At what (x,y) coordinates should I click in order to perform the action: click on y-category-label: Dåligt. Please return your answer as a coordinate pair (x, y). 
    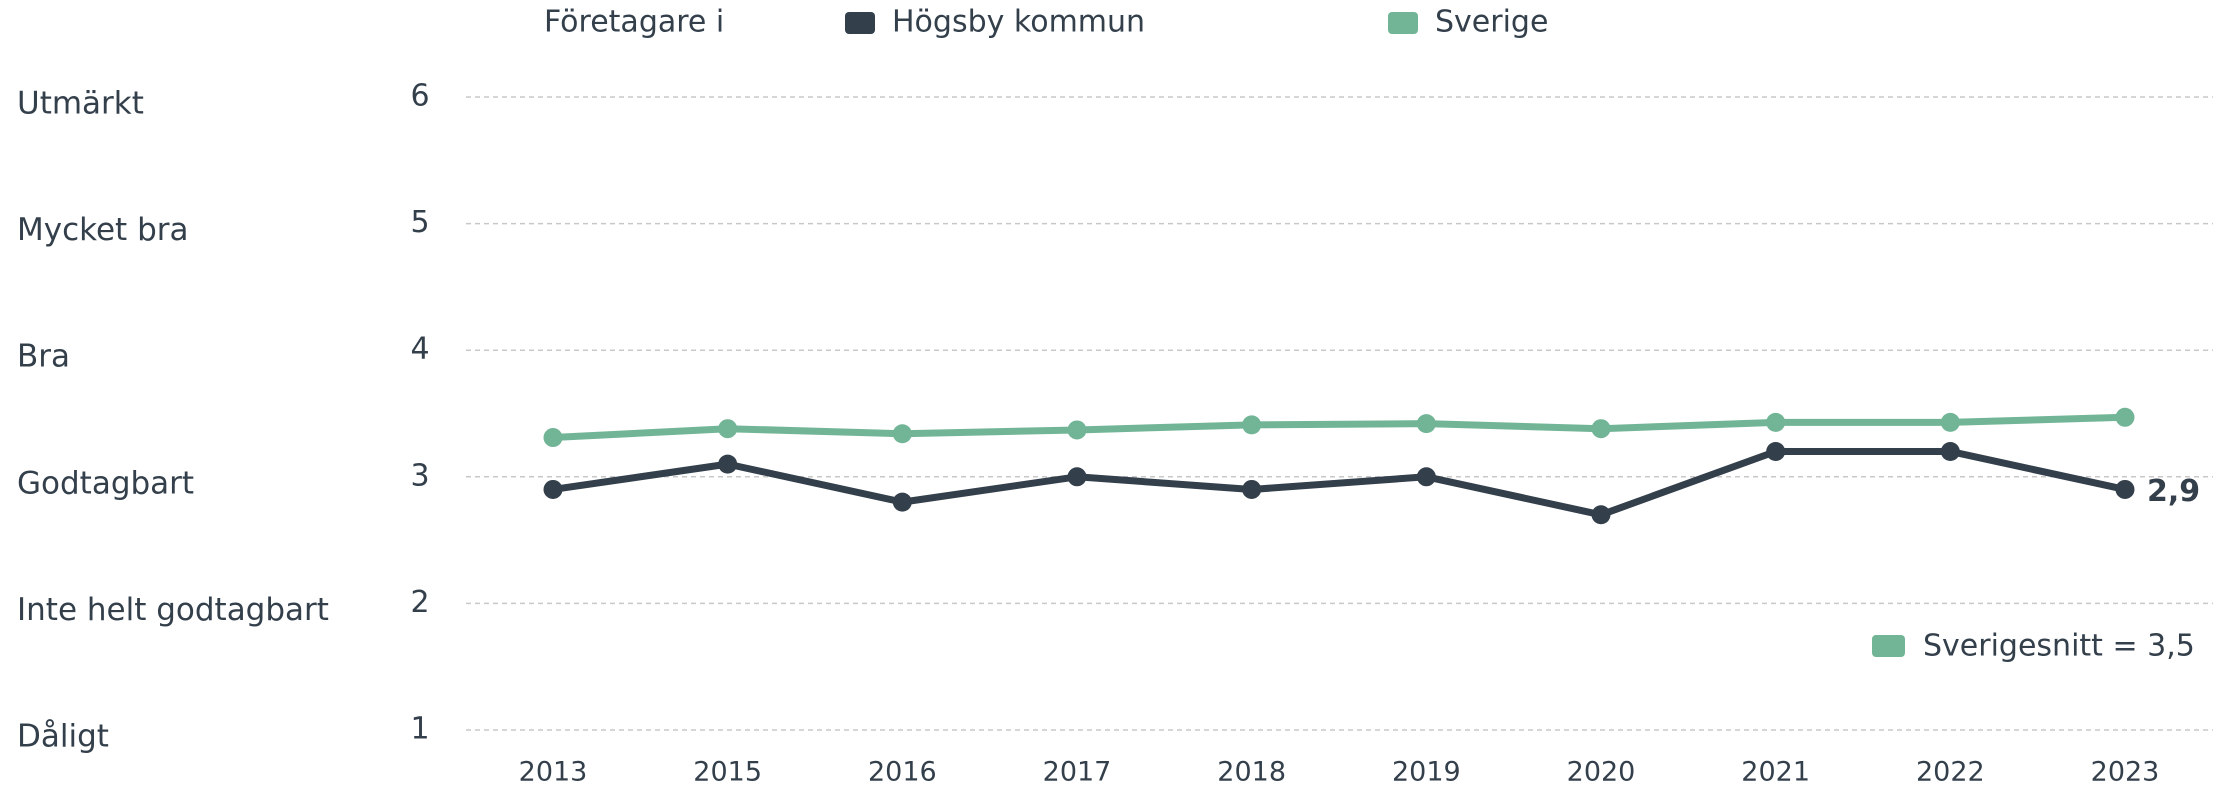
    Looking at the image, I should click on (63, 737).